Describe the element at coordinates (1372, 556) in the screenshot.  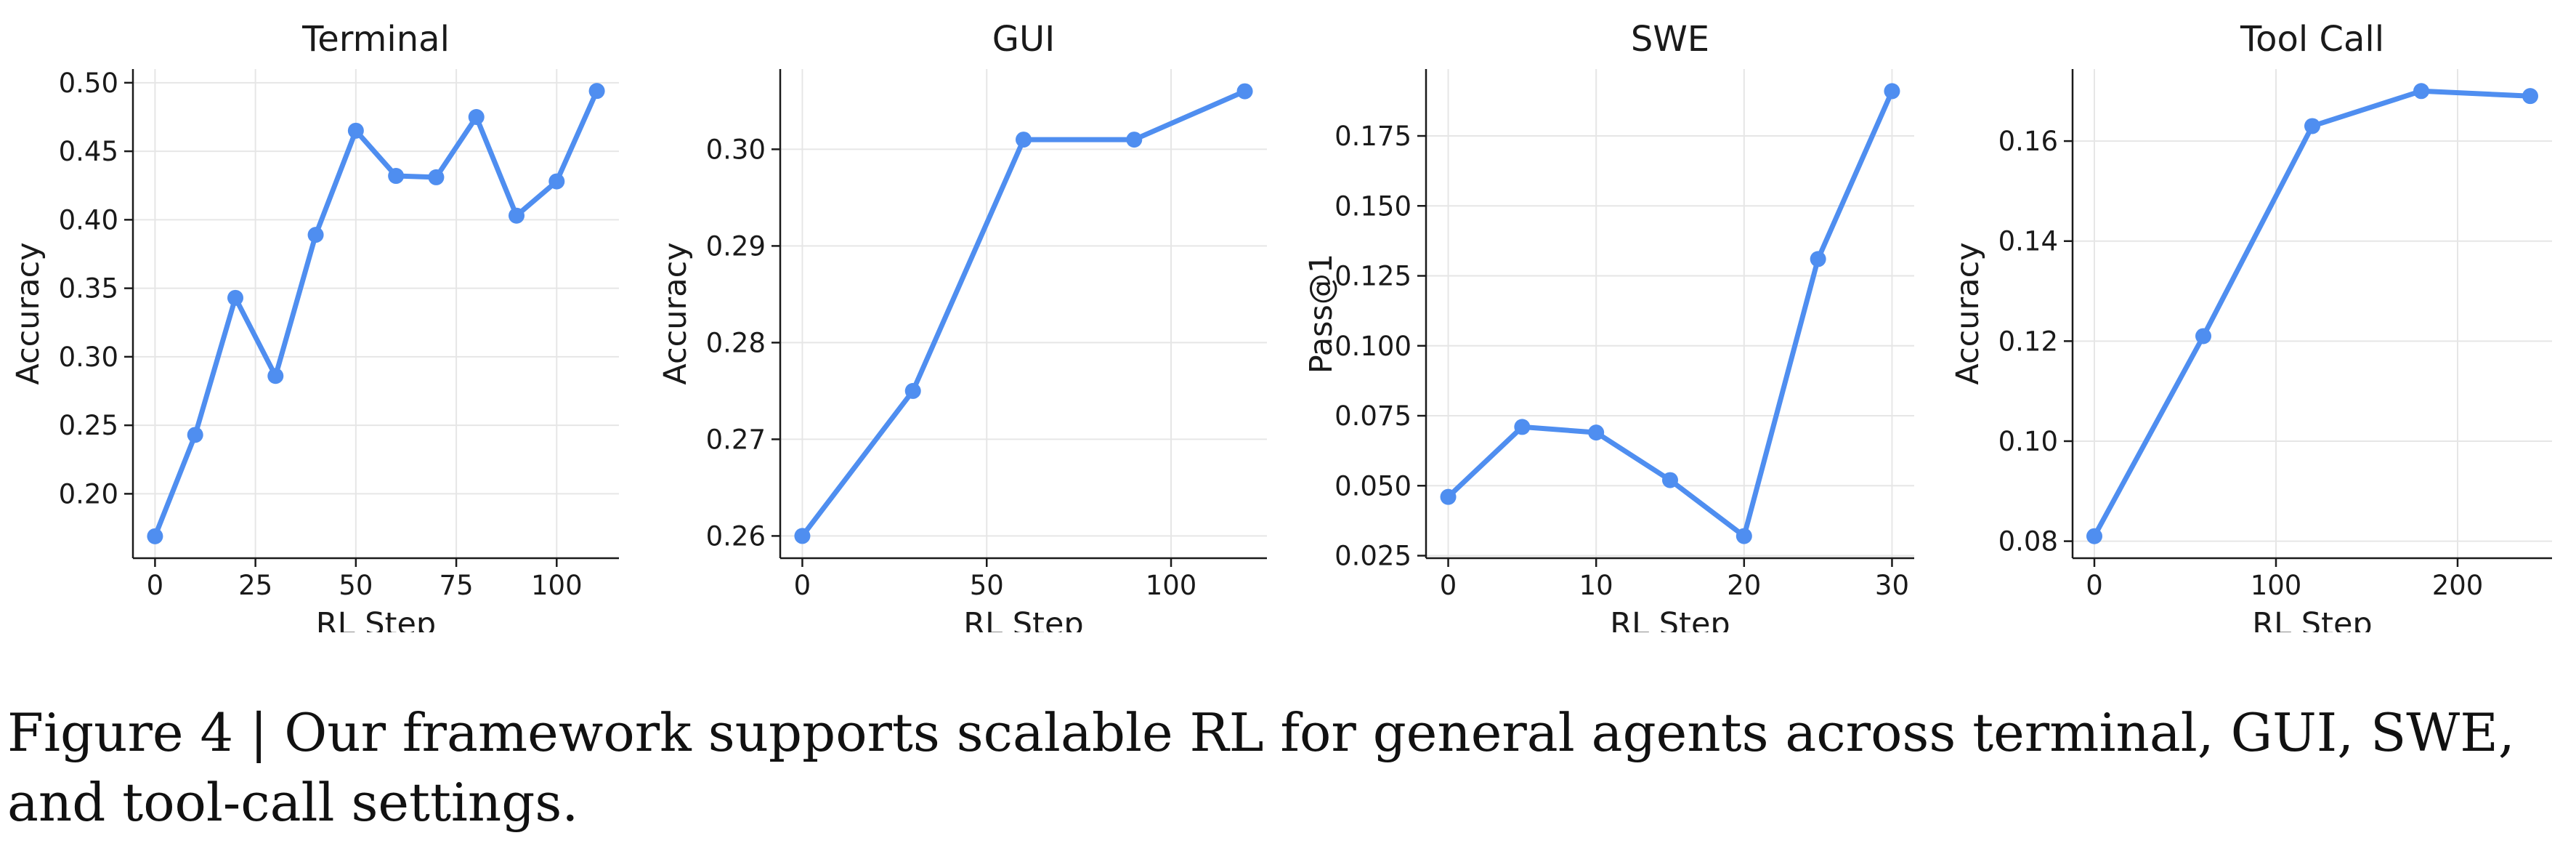
I see `y-tick-label: 0.025` at that location.